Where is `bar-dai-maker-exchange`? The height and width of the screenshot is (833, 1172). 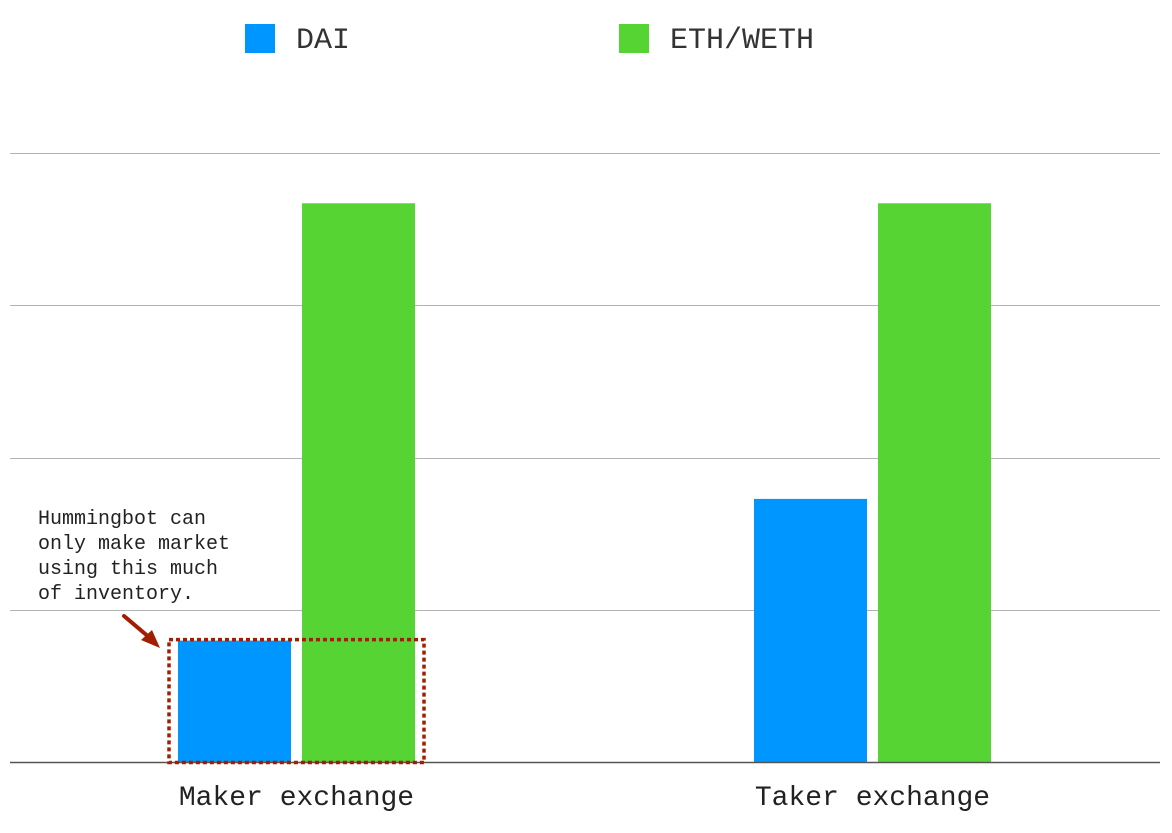 bar-dai-maker-exchange is located at coordinates (234, 701).